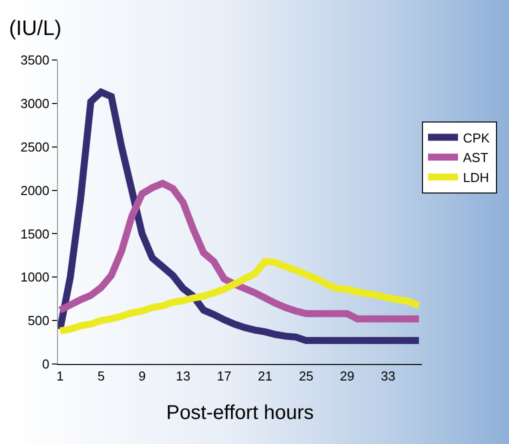  Describe the element at coordinates (35, 146) in the screenshot. I see `y-tick-label: 2500` at that location.